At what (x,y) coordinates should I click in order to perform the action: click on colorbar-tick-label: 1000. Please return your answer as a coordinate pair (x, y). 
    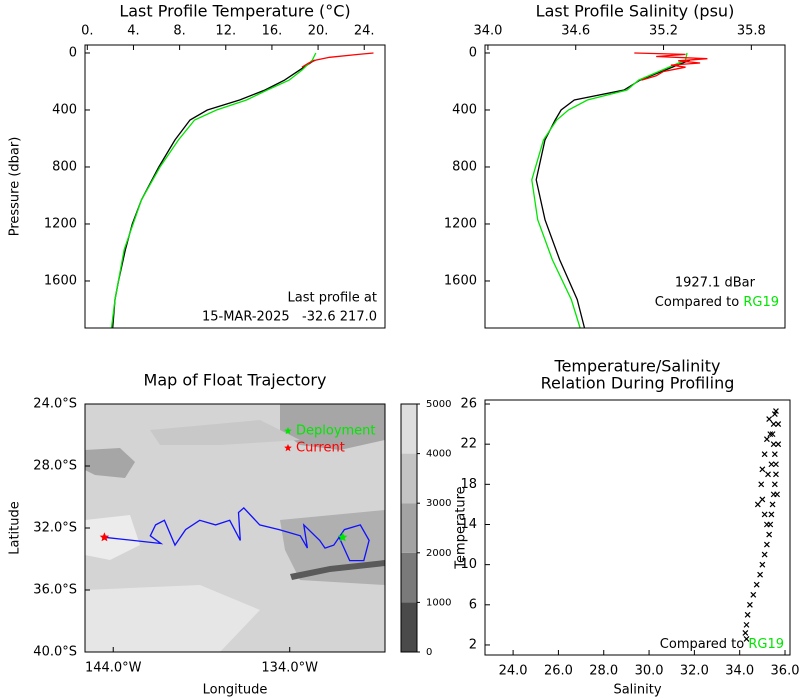
    Looking at the image, I should click on (438, 602).